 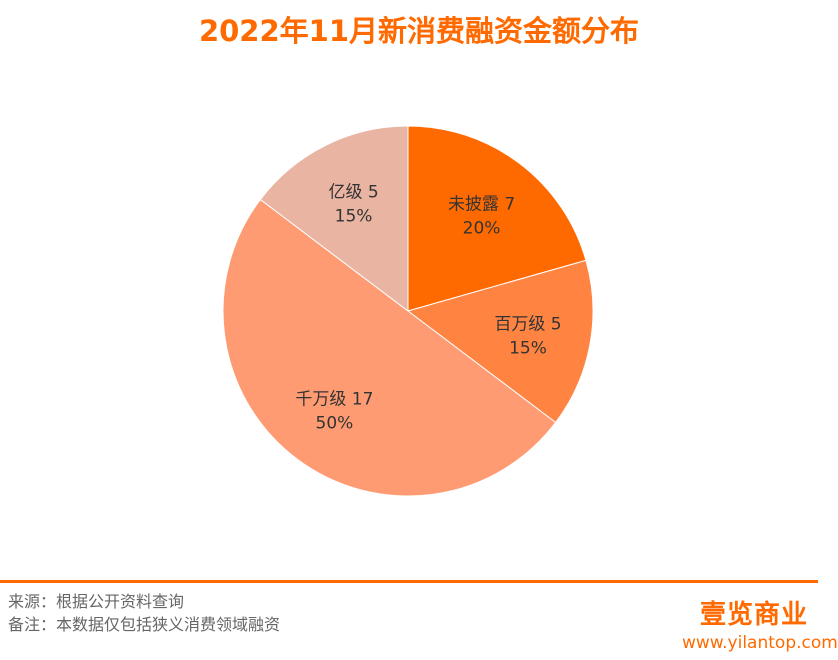 I want to click on brand-logo: 壹览商业, so click(x=754, y=615).